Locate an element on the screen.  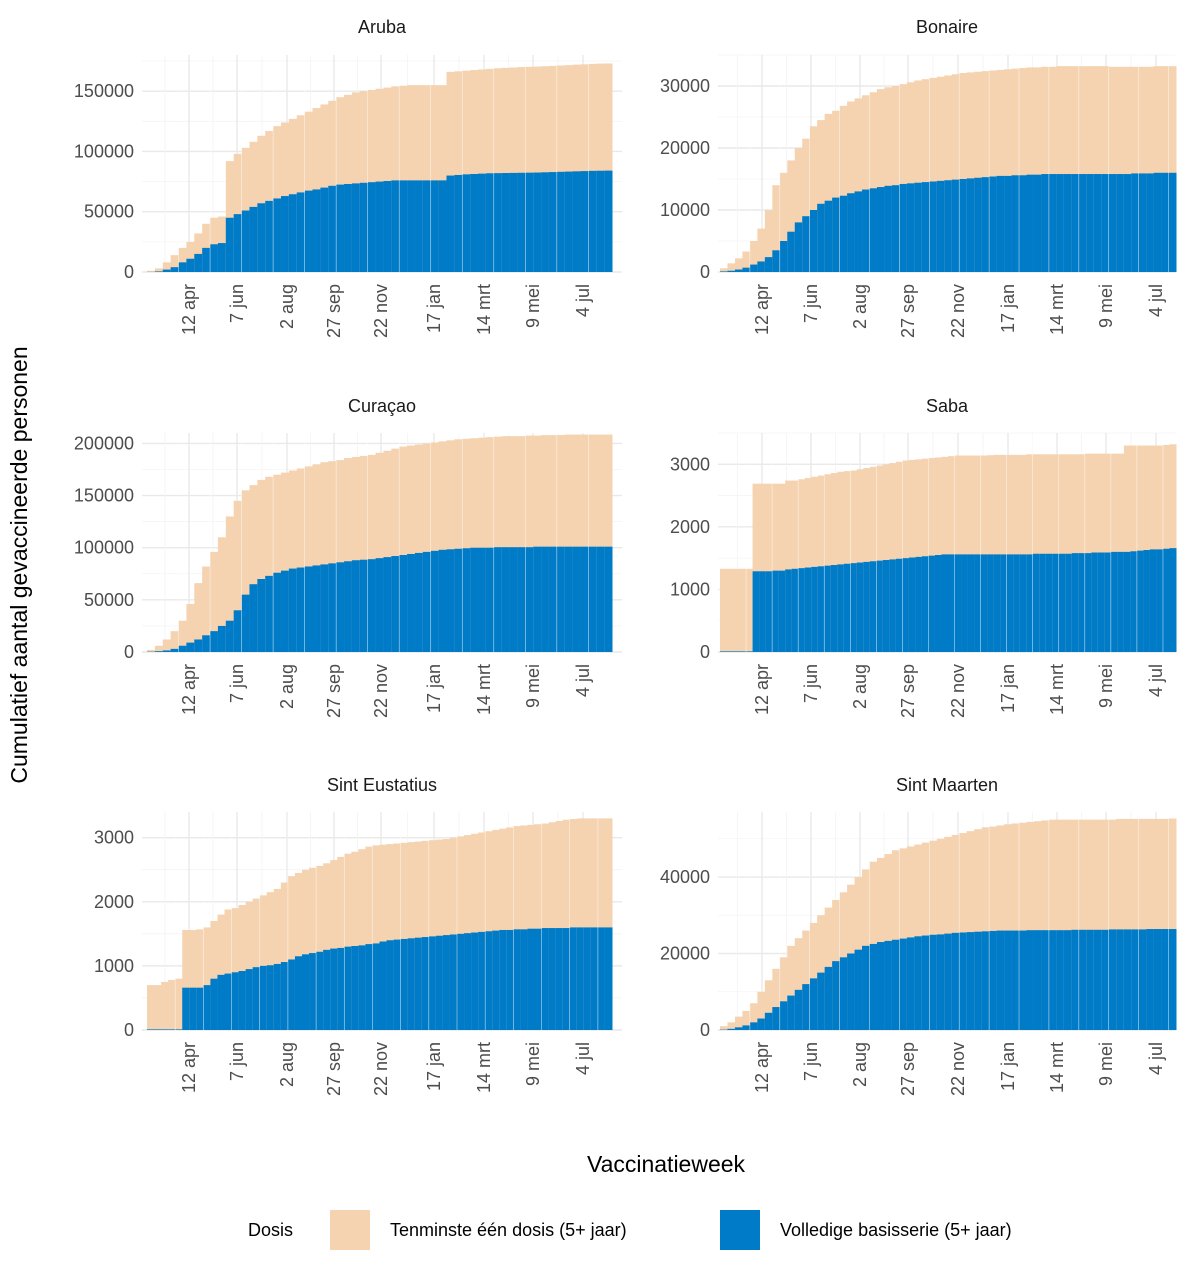
y-tick-label: 3000 is located at coordinates (690, 464).